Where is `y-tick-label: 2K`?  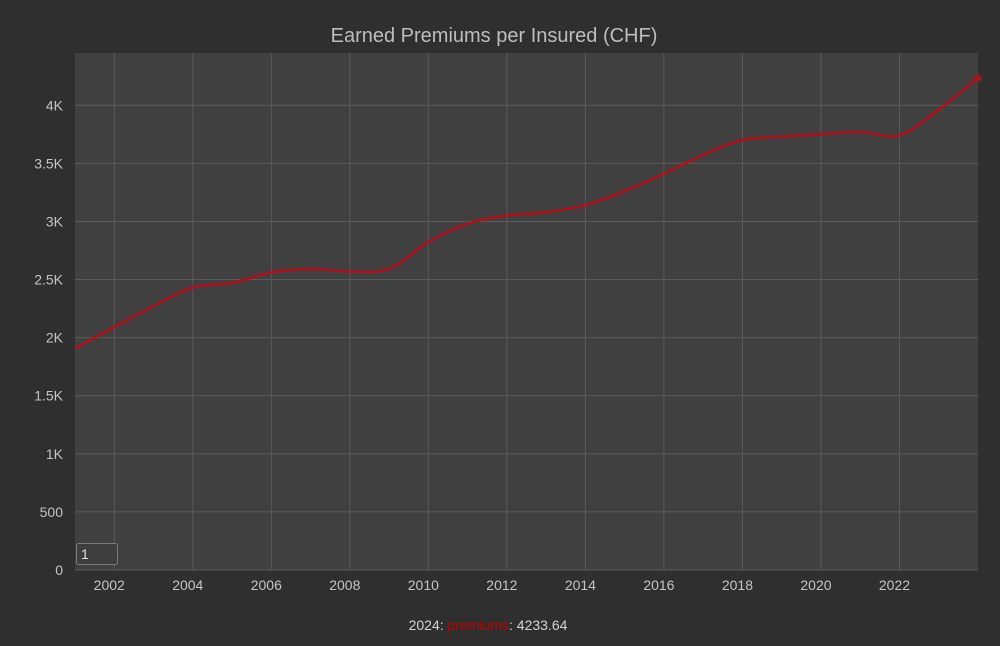 y-tick-label: 2K is located at coordinates (55, 338).